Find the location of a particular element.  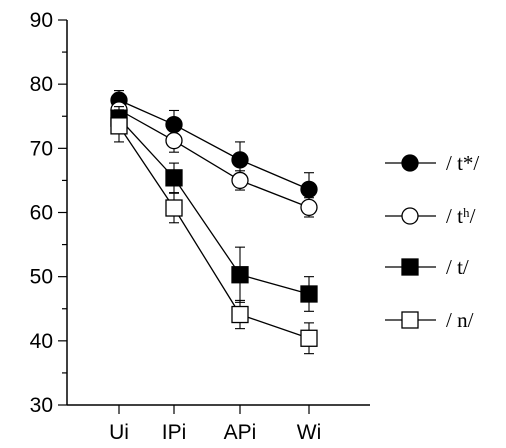

x-tick-label: Ui is located at coordinates (119, 432).